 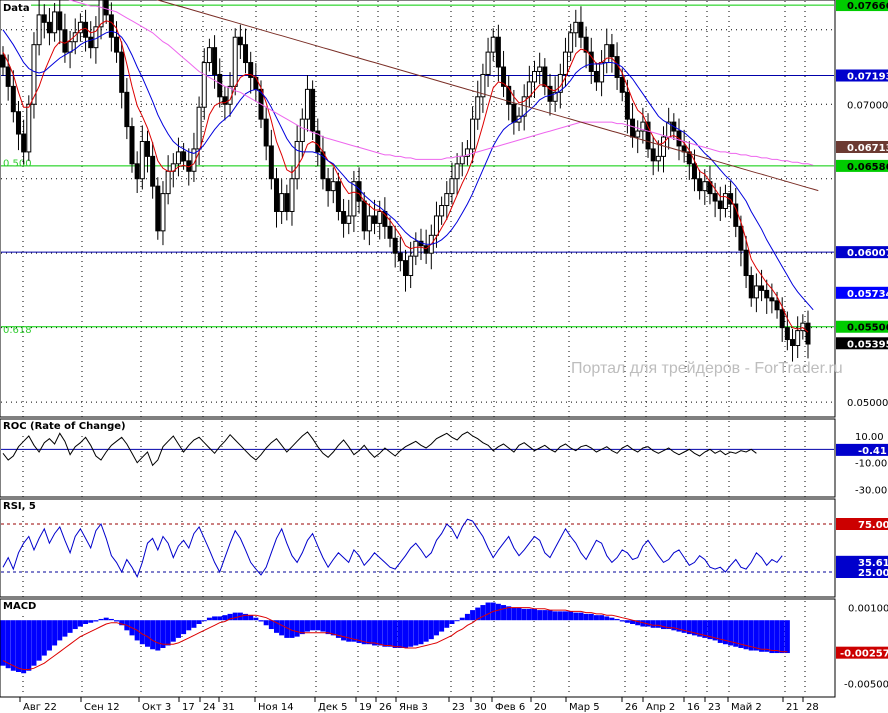 What do you see at coordinates (867, 77) in the screenshot?
I see `price-tag-label: 0.07193` at bounding box center [867, 77].